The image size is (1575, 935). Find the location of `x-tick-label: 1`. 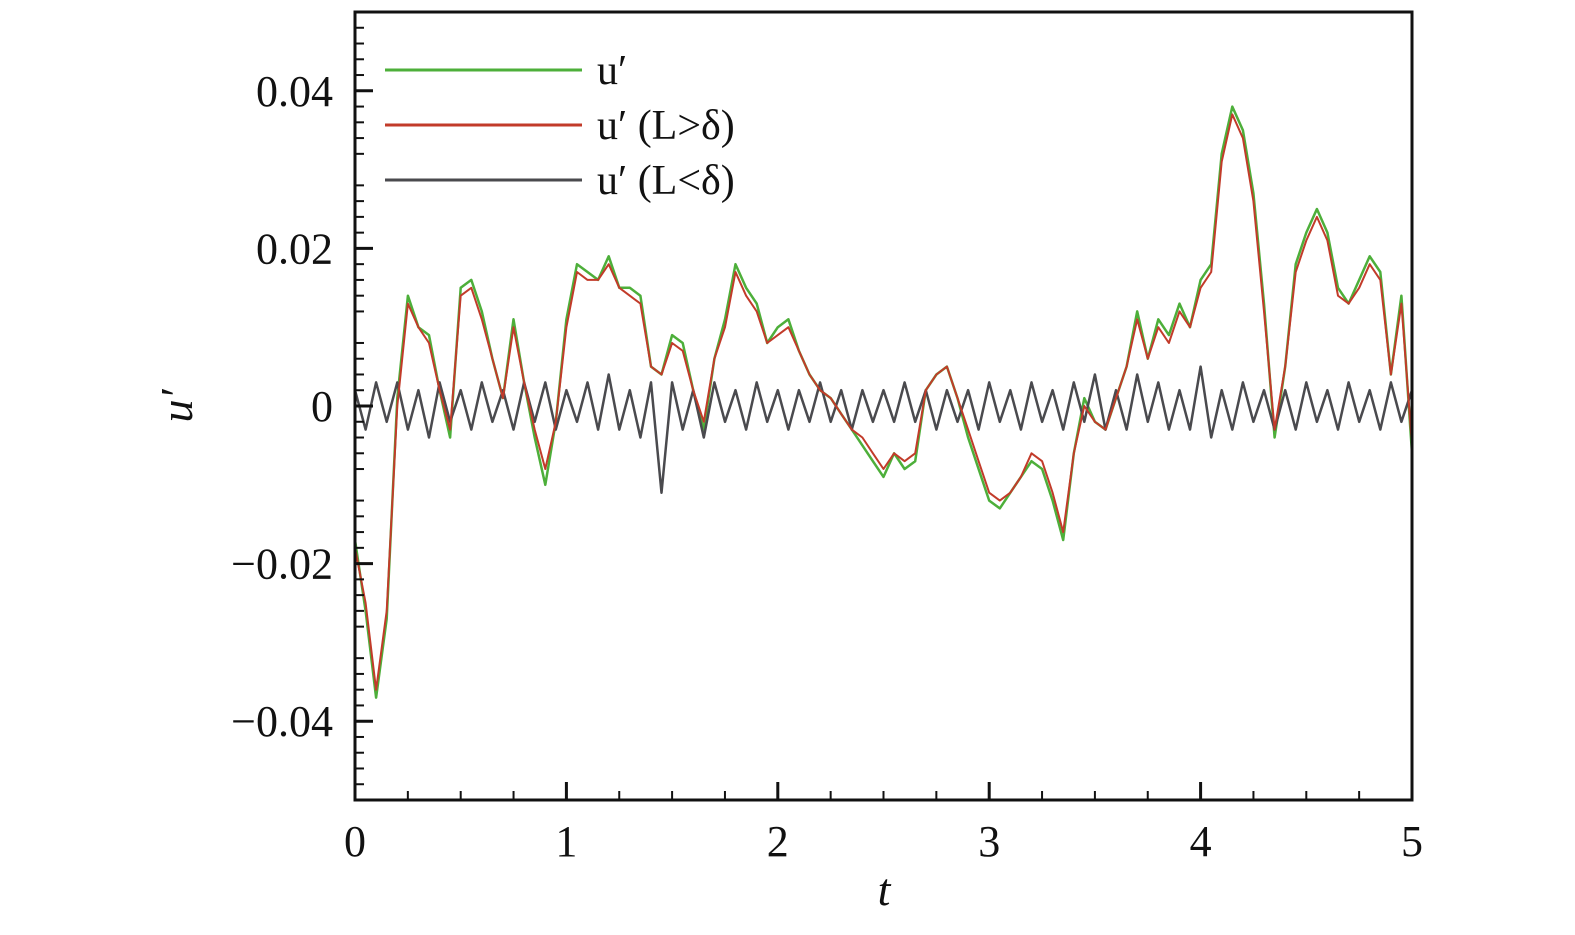

x-tick-label: 1 is located at coordinates (566, 841).